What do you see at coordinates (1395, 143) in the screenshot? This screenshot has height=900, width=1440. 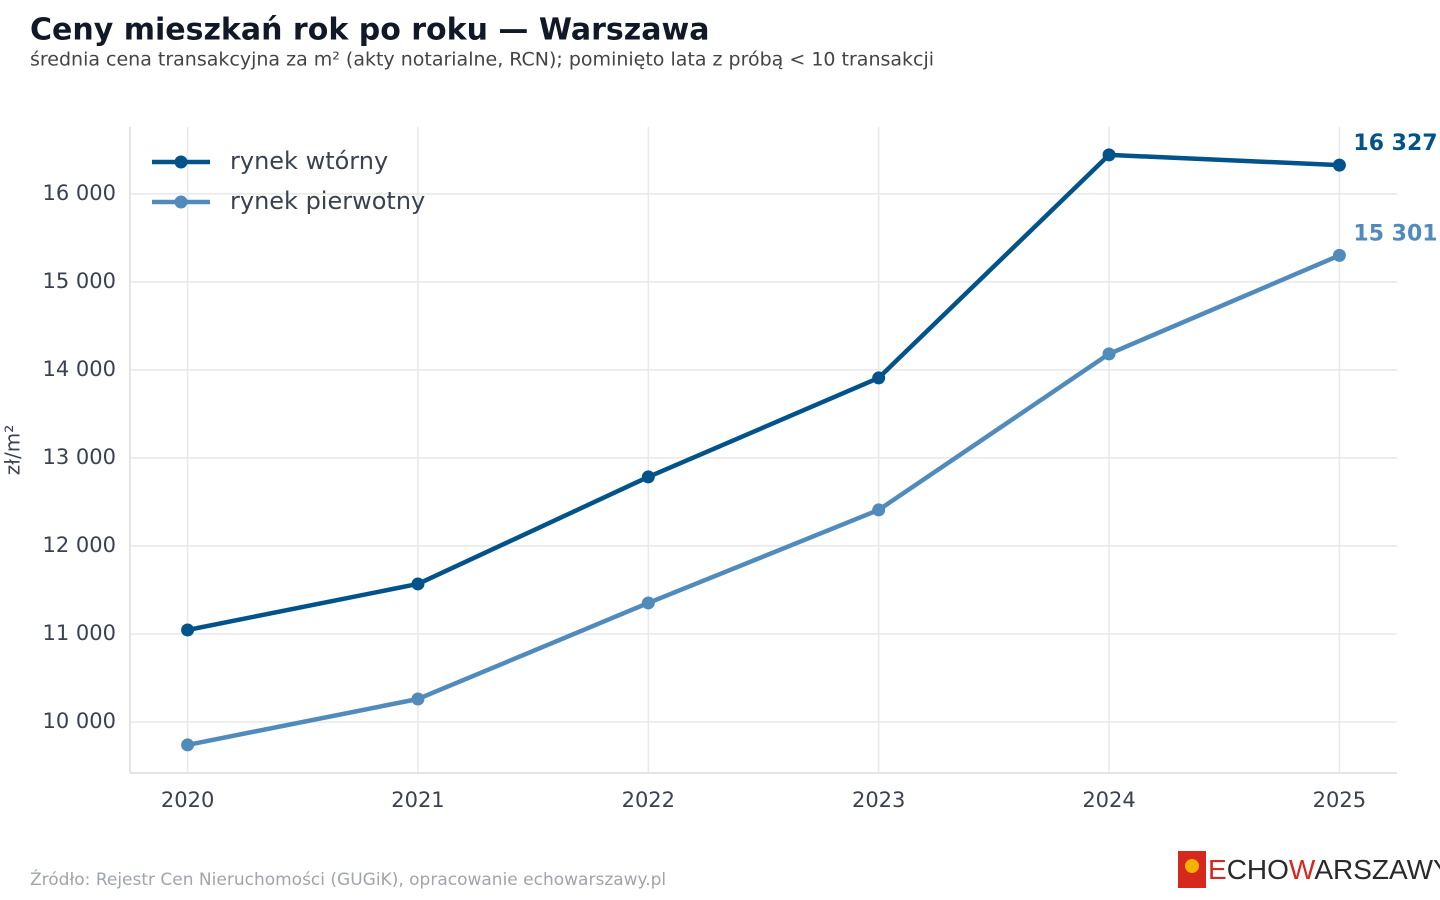 I see `value-label: 16 327` at bounding box center [1395, 143].